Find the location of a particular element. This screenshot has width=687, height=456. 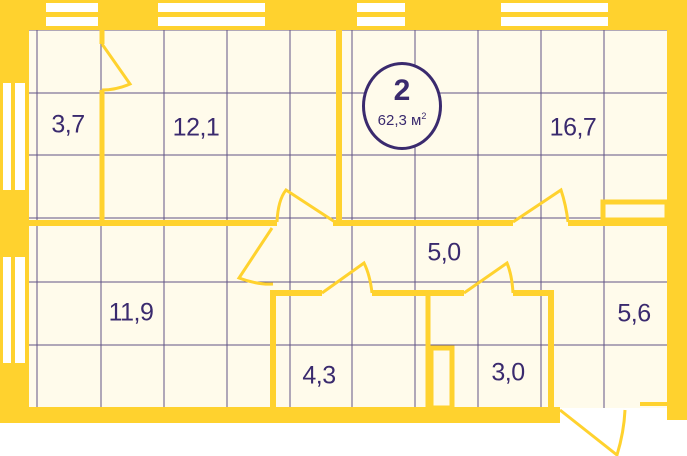

room-area-storage: 3,7 is located at coordinates (68, 124).